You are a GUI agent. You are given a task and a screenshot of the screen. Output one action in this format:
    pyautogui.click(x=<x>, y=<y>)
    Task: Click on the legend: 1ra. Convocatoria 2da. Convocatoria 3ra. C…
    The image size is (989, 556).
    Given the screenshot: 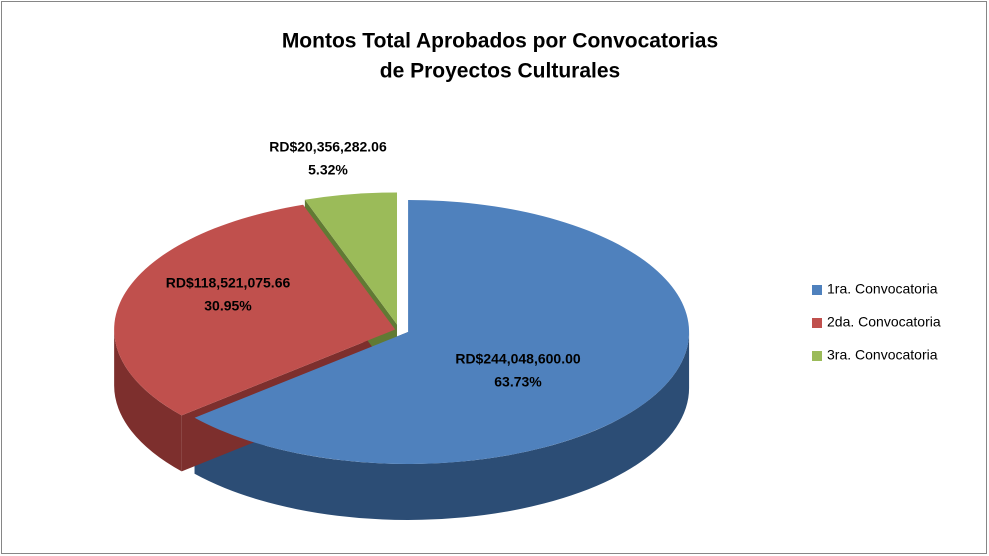 What is the action you would take?
    pyautogui.click(x=876, y=322)
    